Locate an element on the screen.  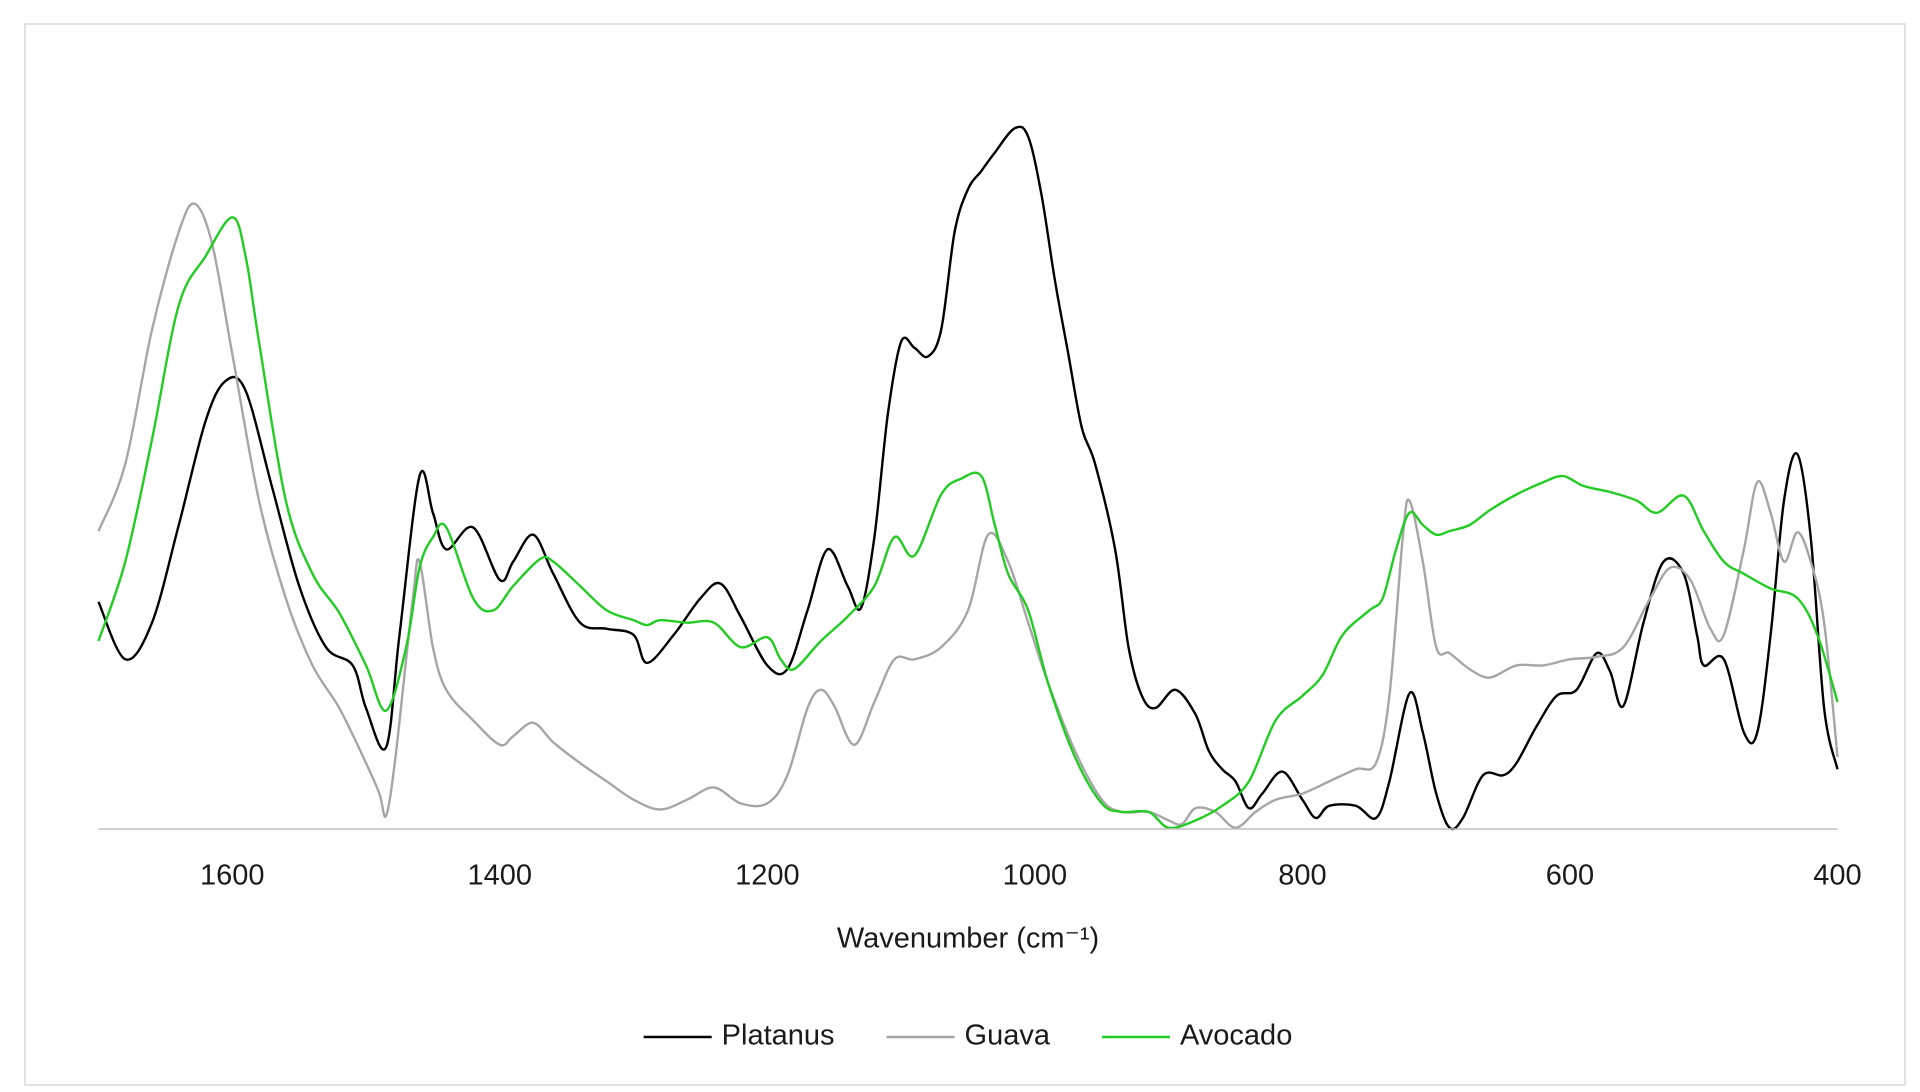
x-tick-label: 800 is located at coordinates (1302, 876).